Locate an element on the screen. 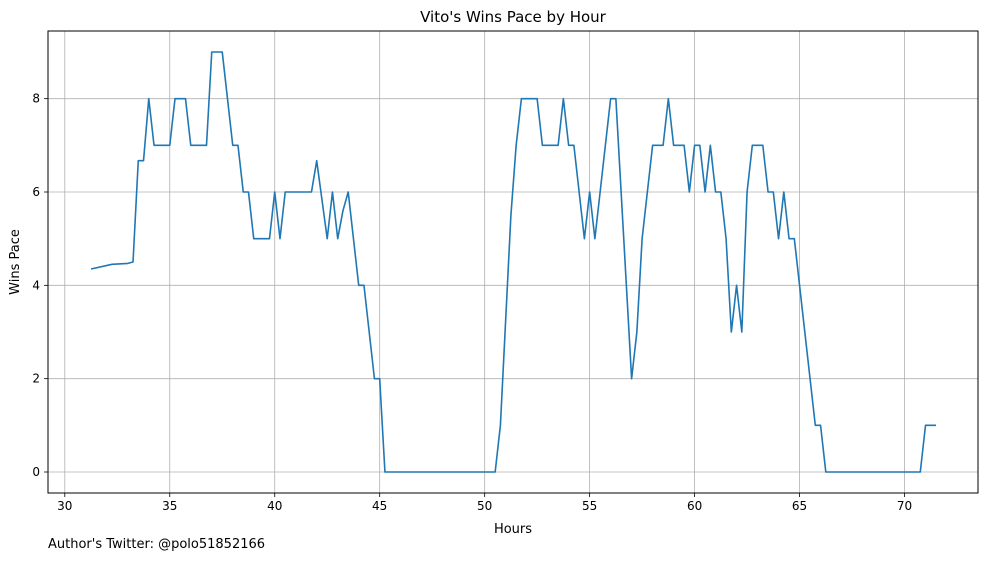 The width and height of the screenshot is (988, 562). y-axis-label: Wins Pace is located at coordinates (15, 262).